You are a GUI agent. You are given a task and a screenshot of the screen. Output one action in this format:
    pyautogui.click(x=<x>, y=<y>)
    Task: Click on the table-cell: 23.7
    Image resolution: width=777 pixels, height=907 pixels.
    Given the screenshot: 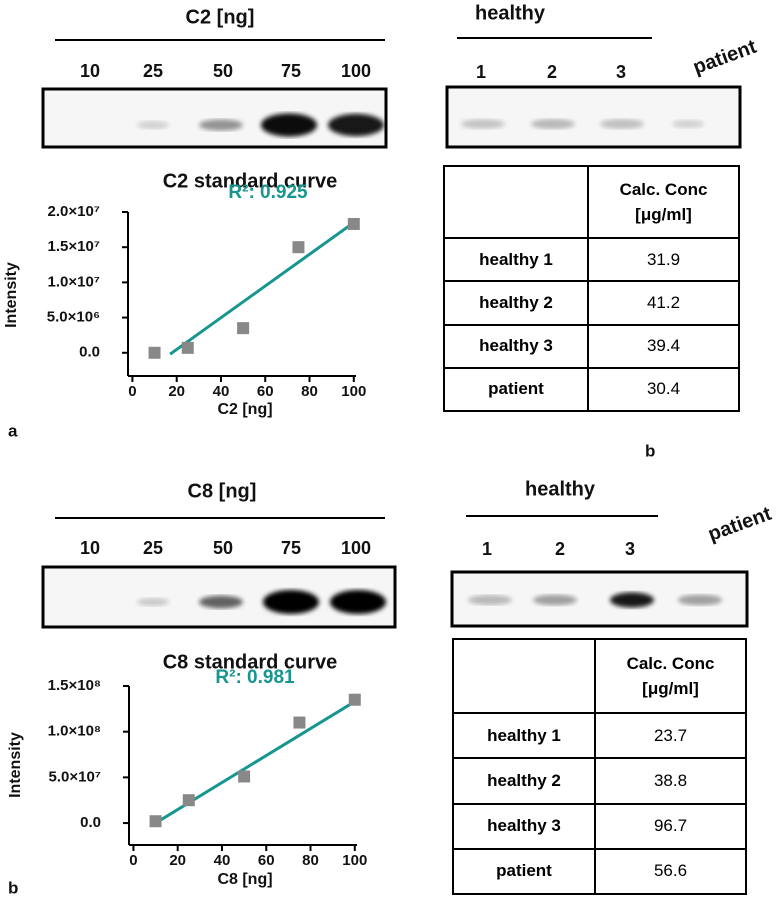 What is the action you would take?
    pyautogui.click(x=670, y=735)
    